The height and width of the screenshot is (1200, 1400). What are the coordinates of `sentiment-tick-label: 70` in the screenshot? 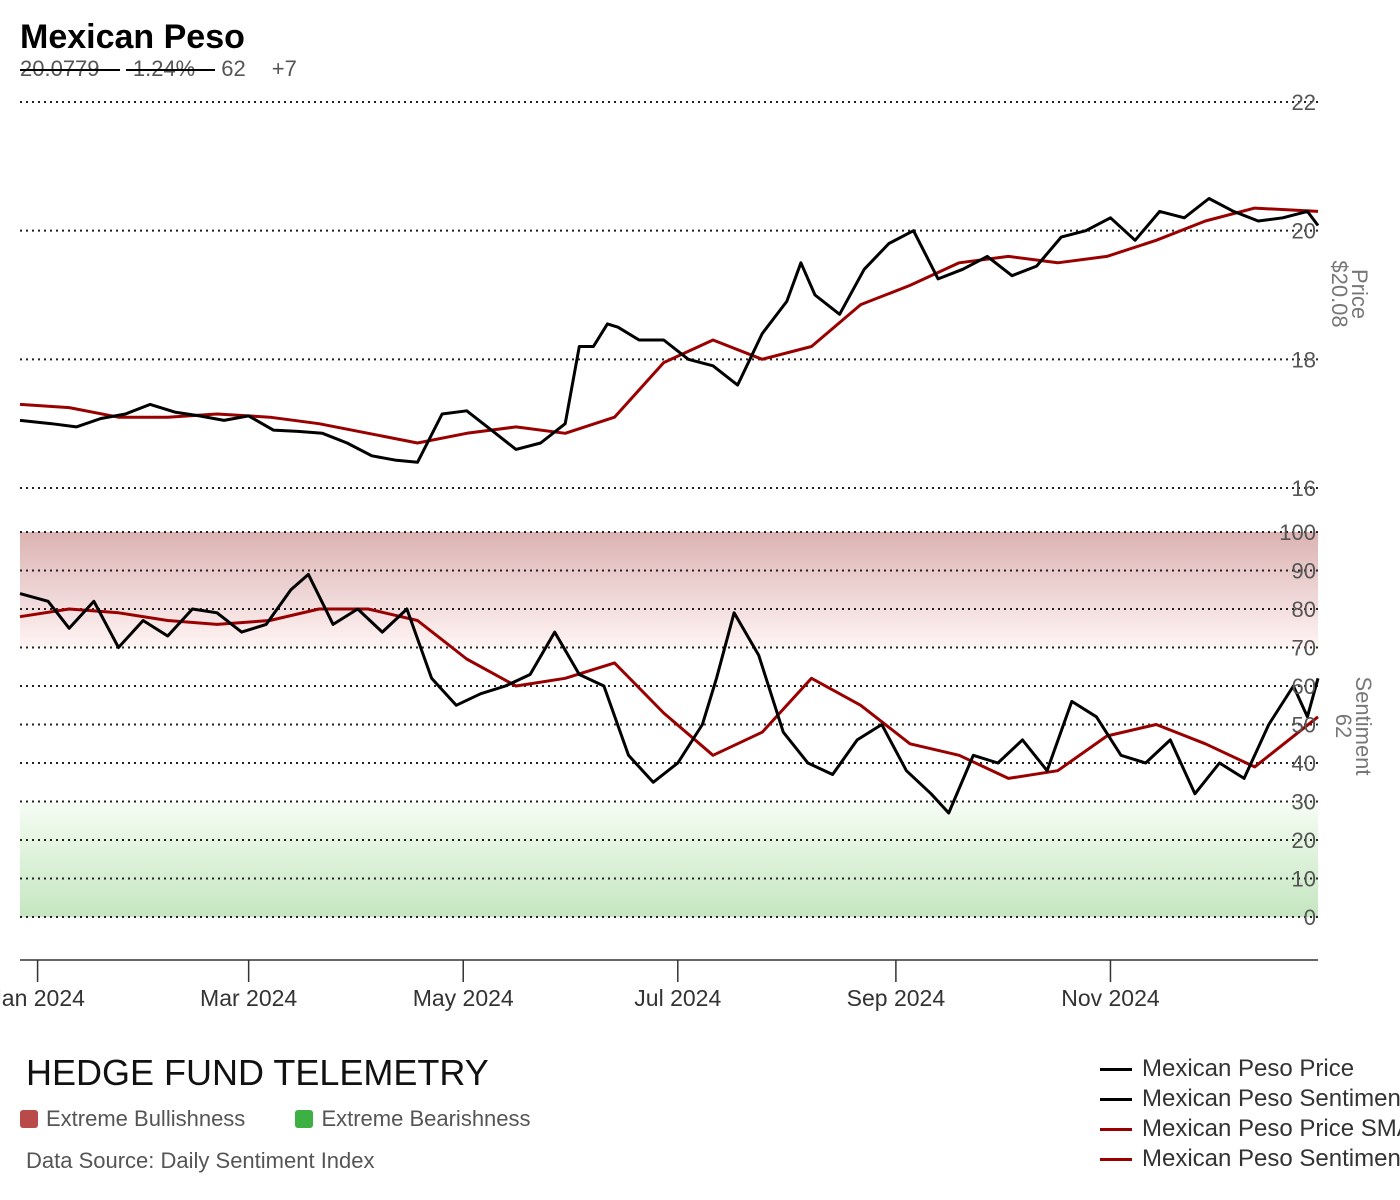 It's located at (1304, 648).